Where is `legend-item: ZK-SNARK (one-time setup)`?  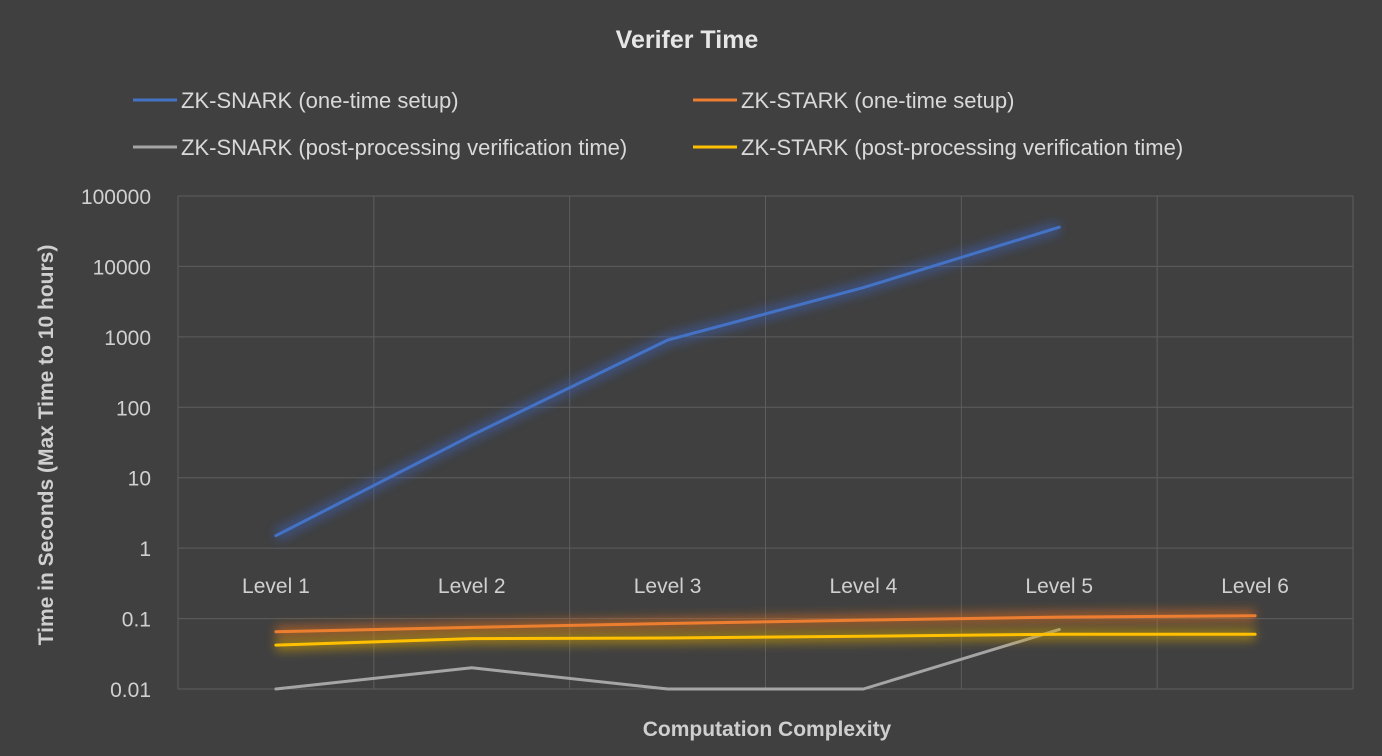
legend-item: ZK-SNARK (one-time setup) is located at coordinates (296, 100).